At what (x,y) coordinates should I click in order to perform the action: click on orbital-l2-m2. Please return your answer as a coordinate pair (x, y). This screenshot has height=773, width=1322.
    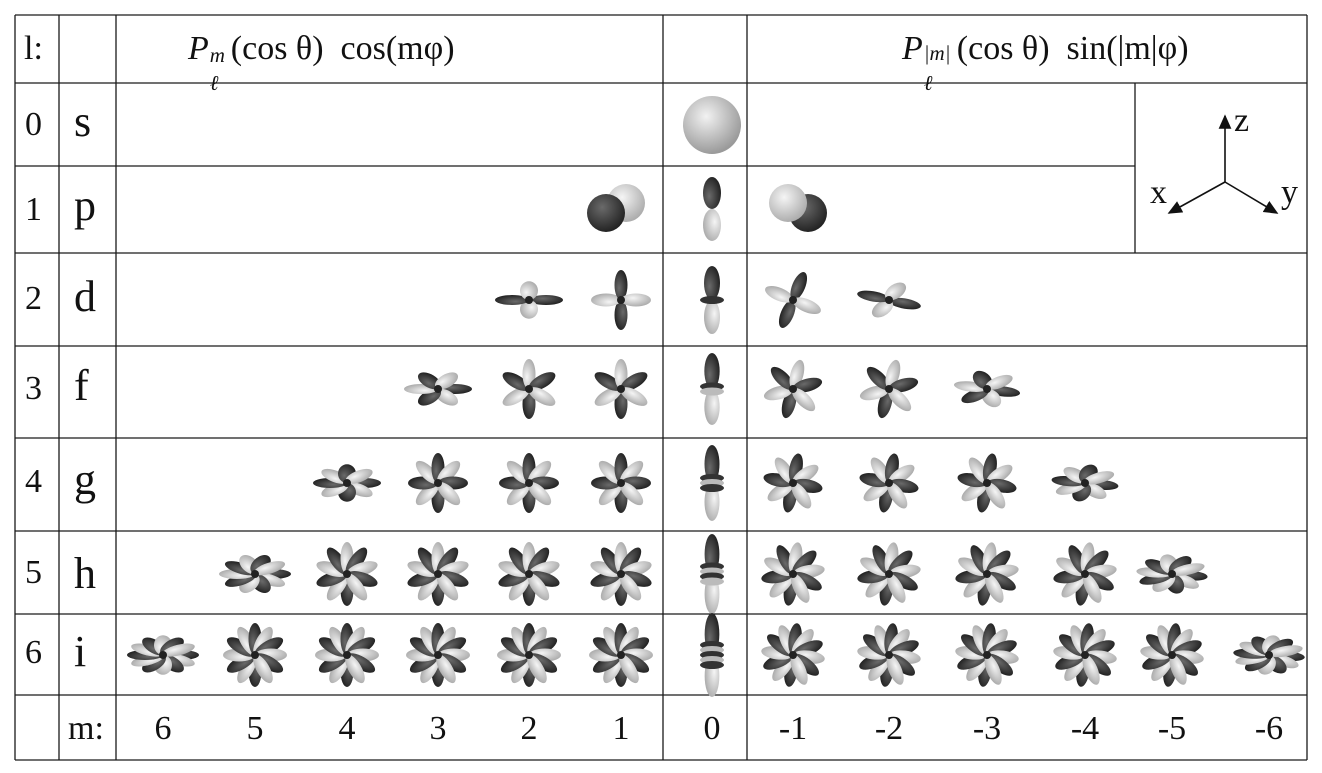
    Looking at the image, I should click on (529, 300).